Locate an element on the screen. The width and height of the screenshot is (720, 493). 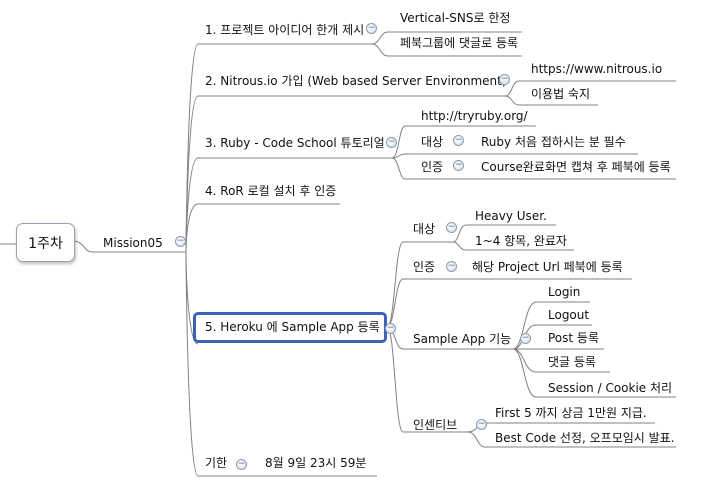
topic-3-cert-fold-toggle-icon: − is located at coordinates (458, 165).